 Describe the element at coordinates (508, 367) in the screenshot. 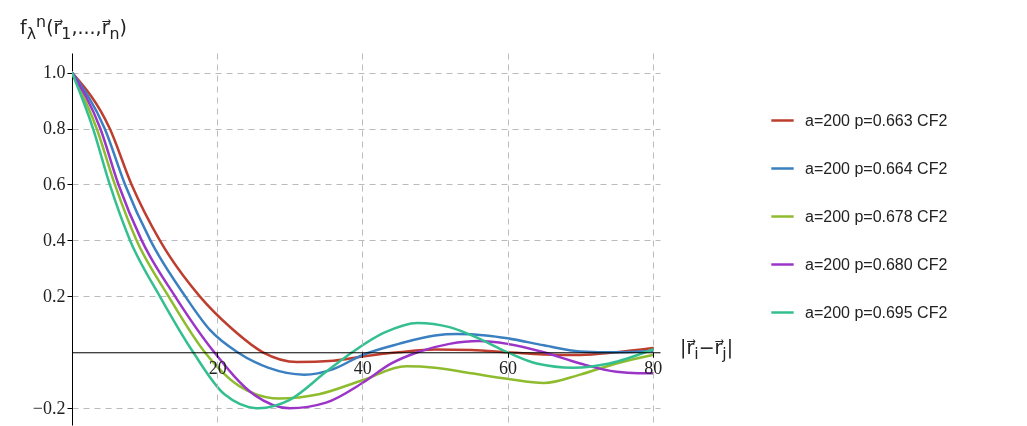

I see `x-tick-label: 60` at that location.